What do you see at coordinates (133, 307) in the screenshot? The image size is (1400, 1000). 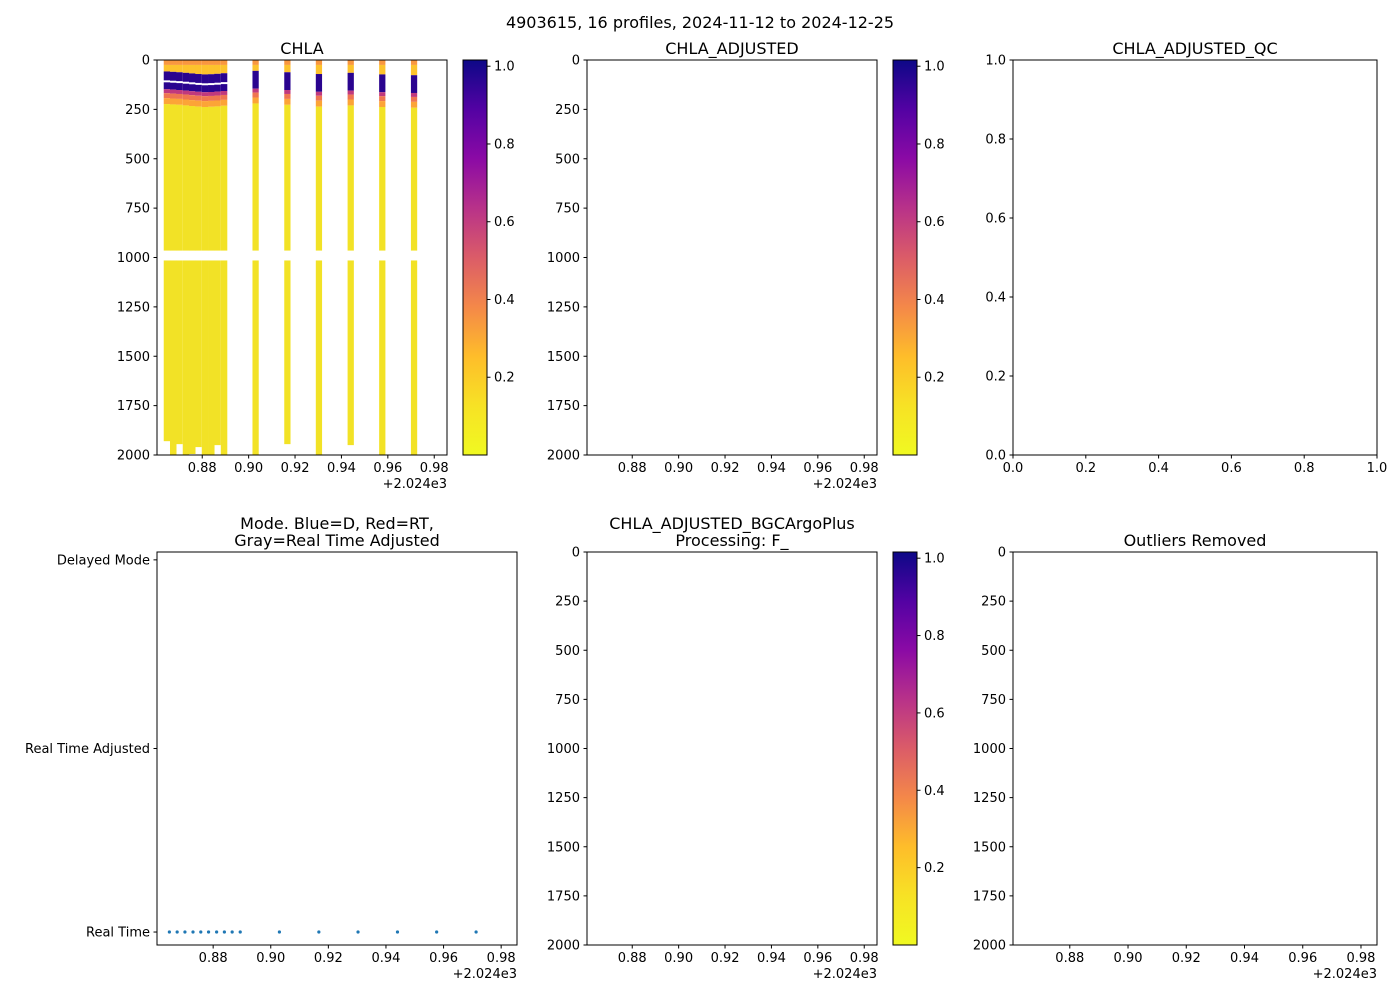 I see `y-tick-label: 1250` at bounding box center [133, 307].